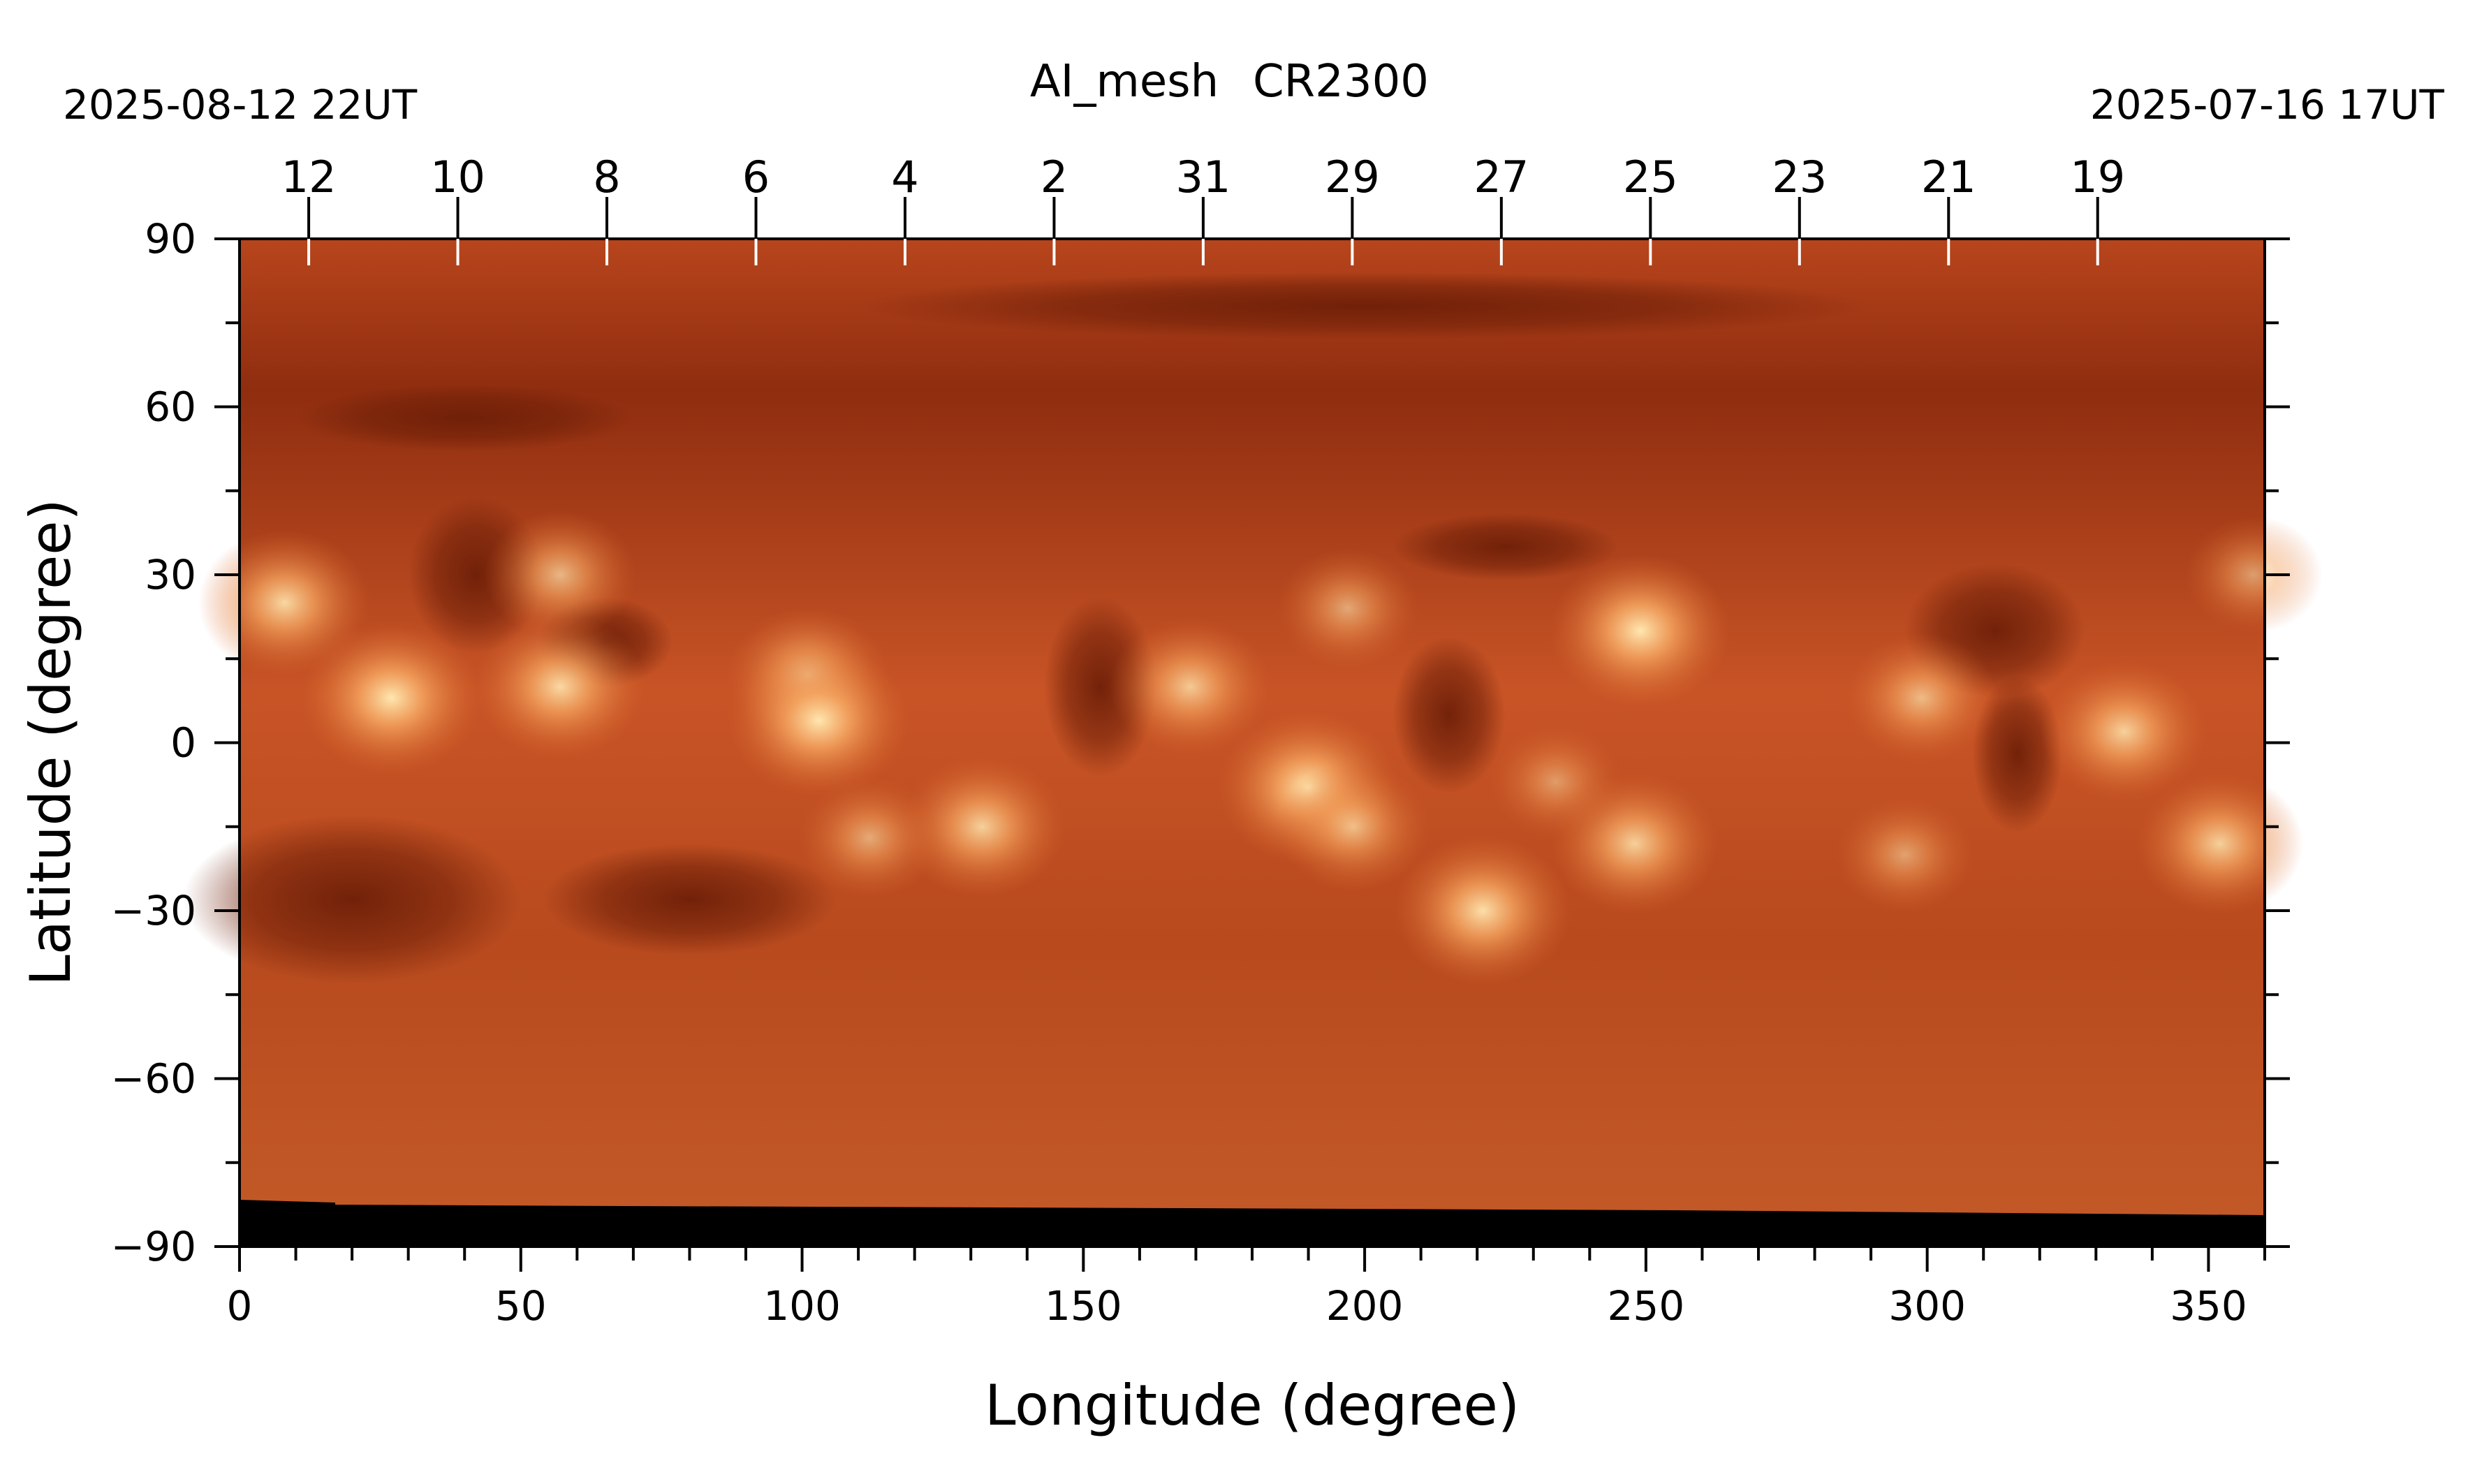  What do you see at coordinates (1927, 1306) in the screenshot?
I see `x-tick-label: 300` at bounding box center [1927, 1306].